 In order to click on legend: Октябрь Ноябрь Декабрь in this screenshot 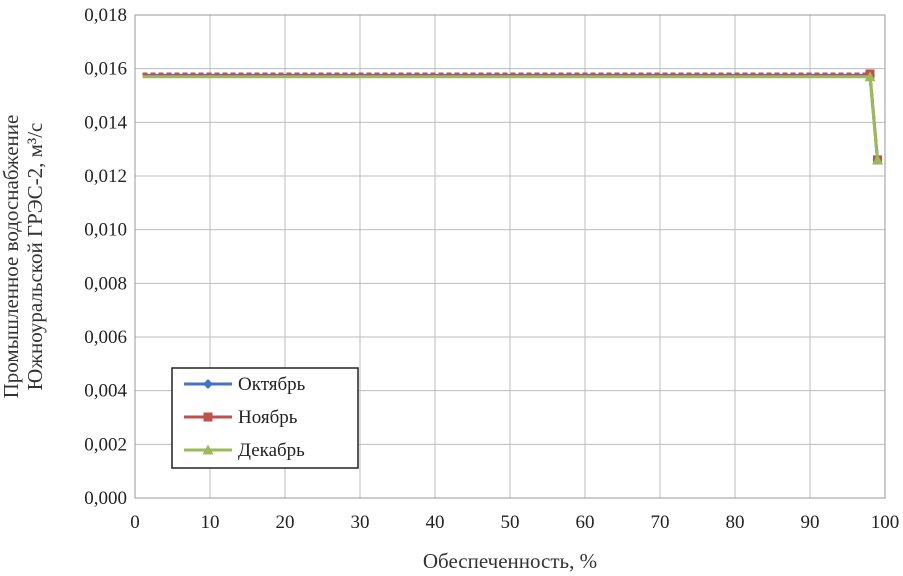, I will do `click(265, 418)`.